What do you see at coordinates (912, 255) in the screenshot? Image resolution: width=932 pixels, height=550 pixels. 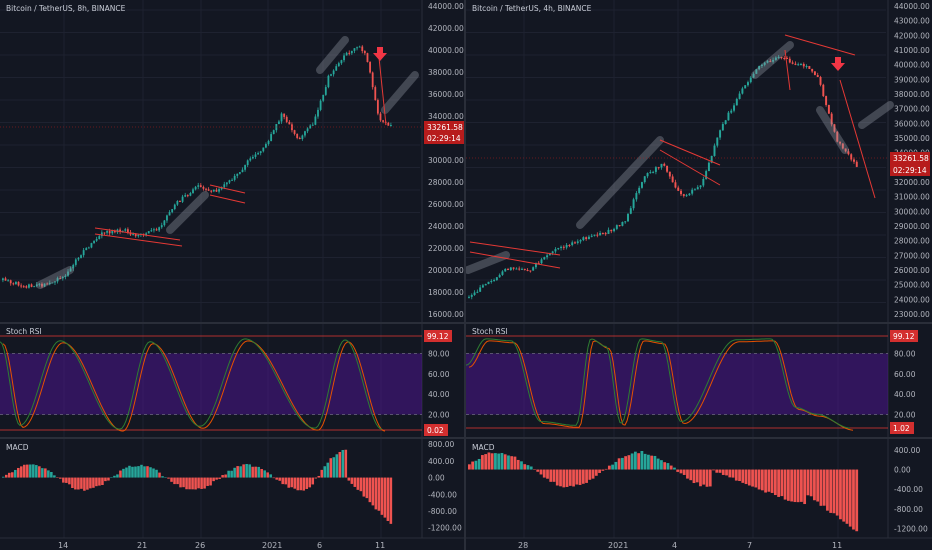 I see `price-tick-label: 27000.00` at bounding box center [912, 255].